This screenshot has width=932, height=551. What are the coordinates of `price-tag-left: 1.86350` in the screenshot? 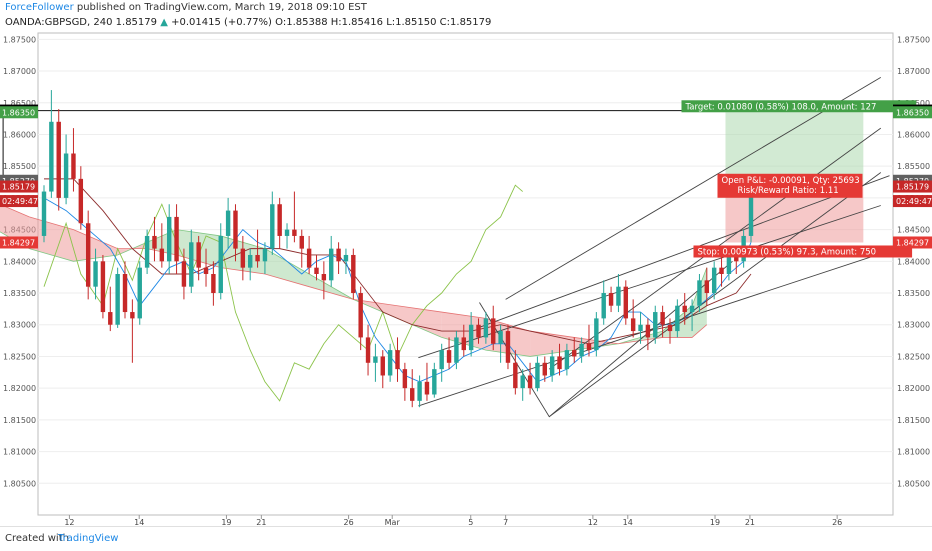 It's located at (18, 112).